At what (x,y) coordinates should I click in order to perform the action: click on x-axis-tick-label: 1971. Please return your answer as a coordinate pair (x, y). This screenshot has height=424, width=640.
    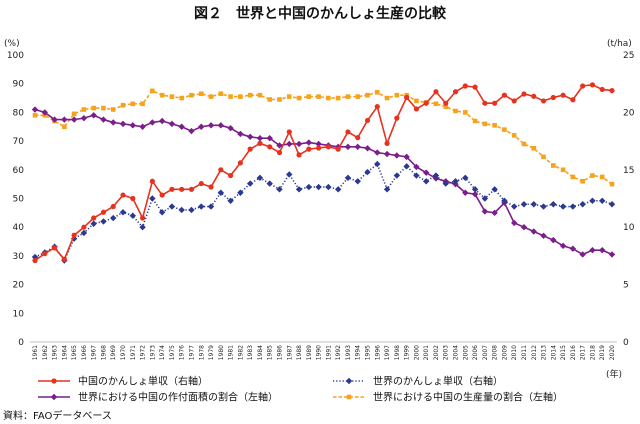
    Looking at the image, I should click on (133, 352).